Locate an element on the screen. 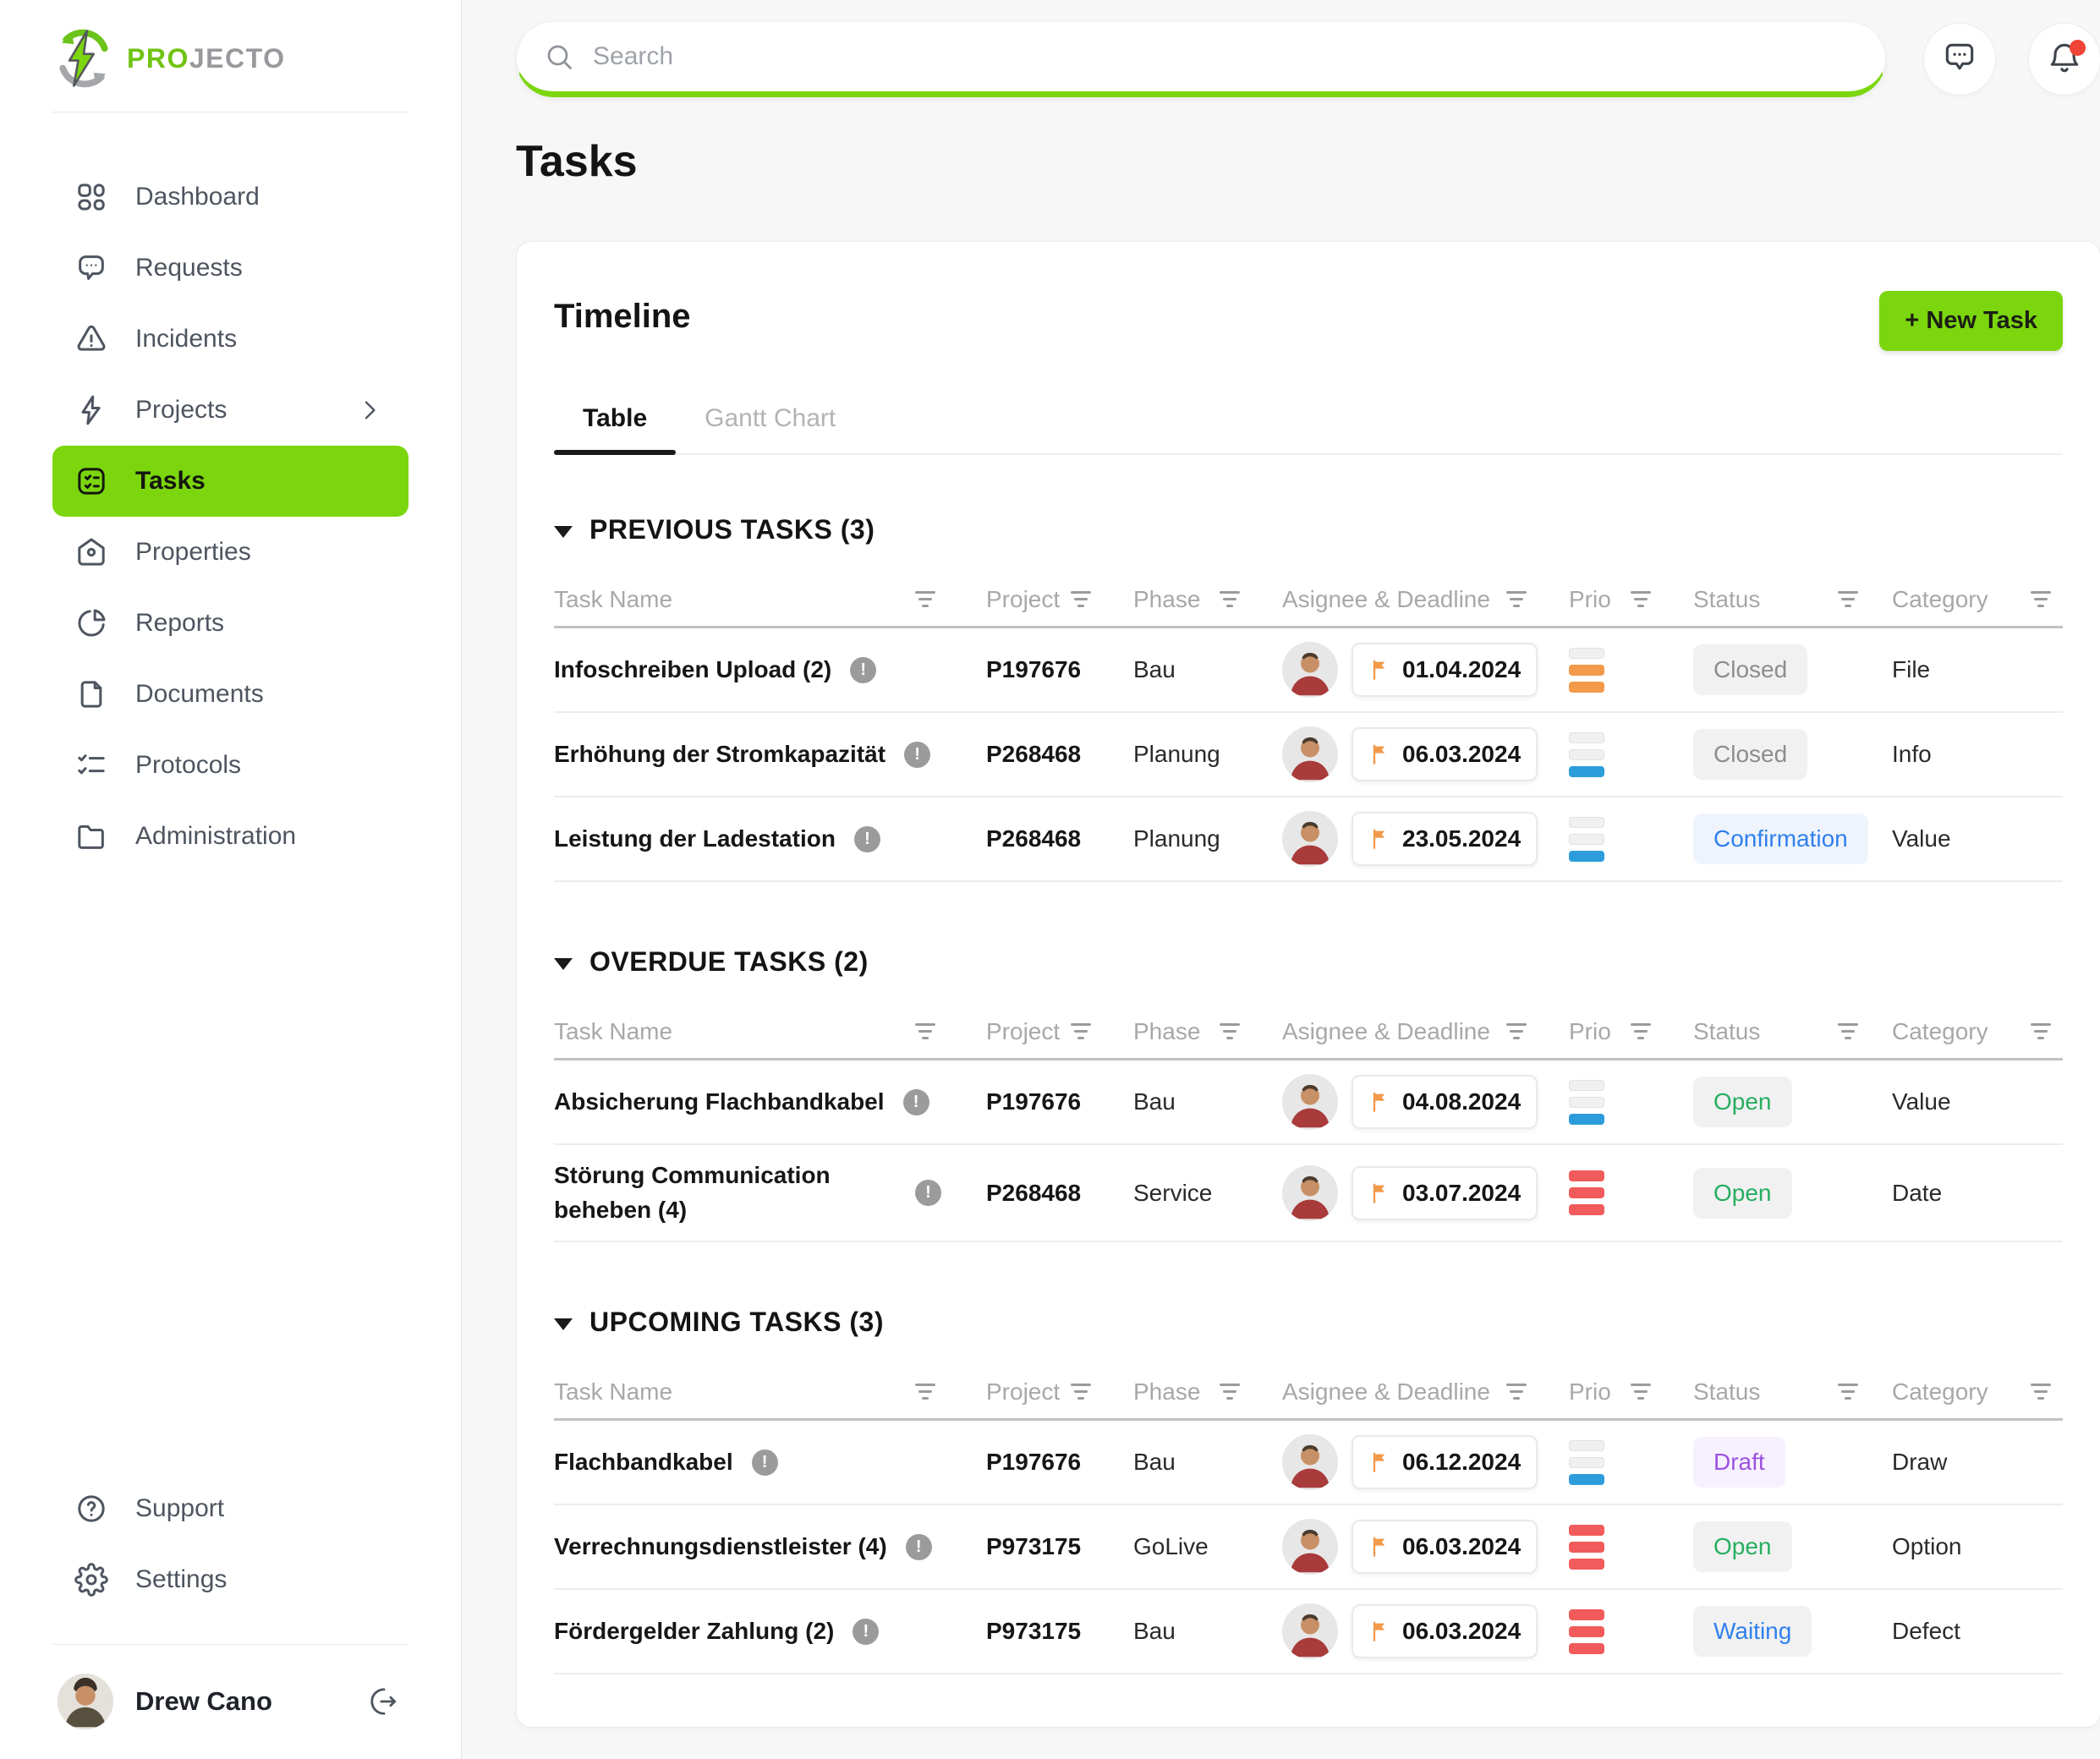 This screenshot has width=2100, height=1759. new-task-button: + New Task is located at coordinates (1971, 321).